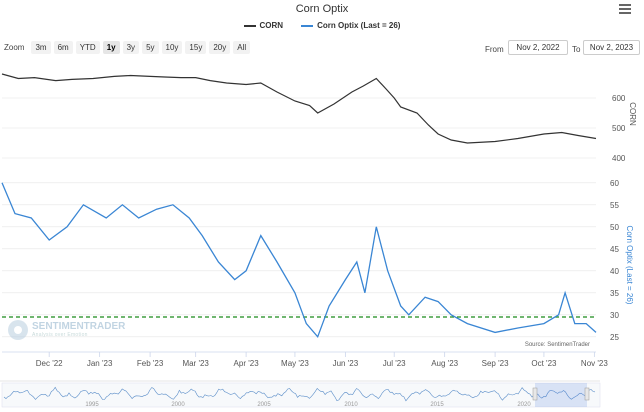 The image size is (644, 412). Describe the element at coordinates (625, 9) in the screenshot. I see `menu-icon` at that location.